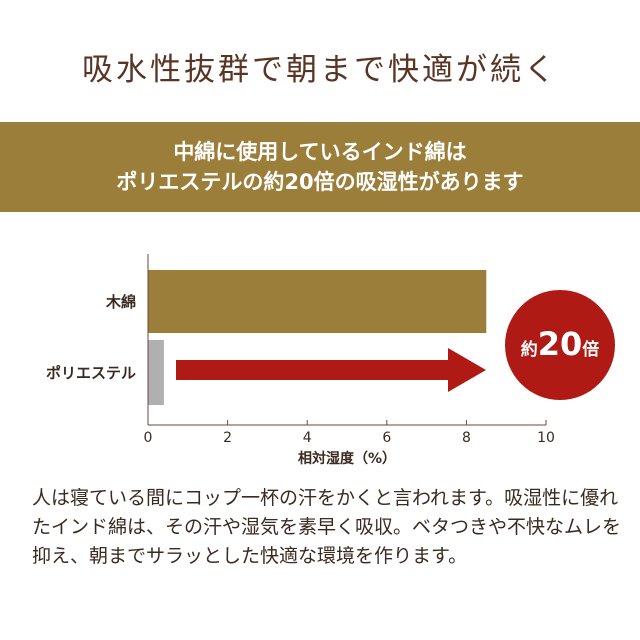 The width and height of the screenshot is (640, 640). I want to click on x-tick-label: 0, so click(148, 438).